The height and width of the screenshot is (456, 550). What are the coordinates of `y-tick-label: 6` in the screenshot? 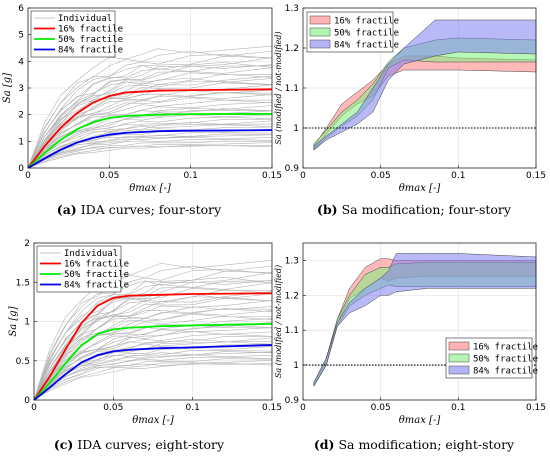 It's located at (21, 9).